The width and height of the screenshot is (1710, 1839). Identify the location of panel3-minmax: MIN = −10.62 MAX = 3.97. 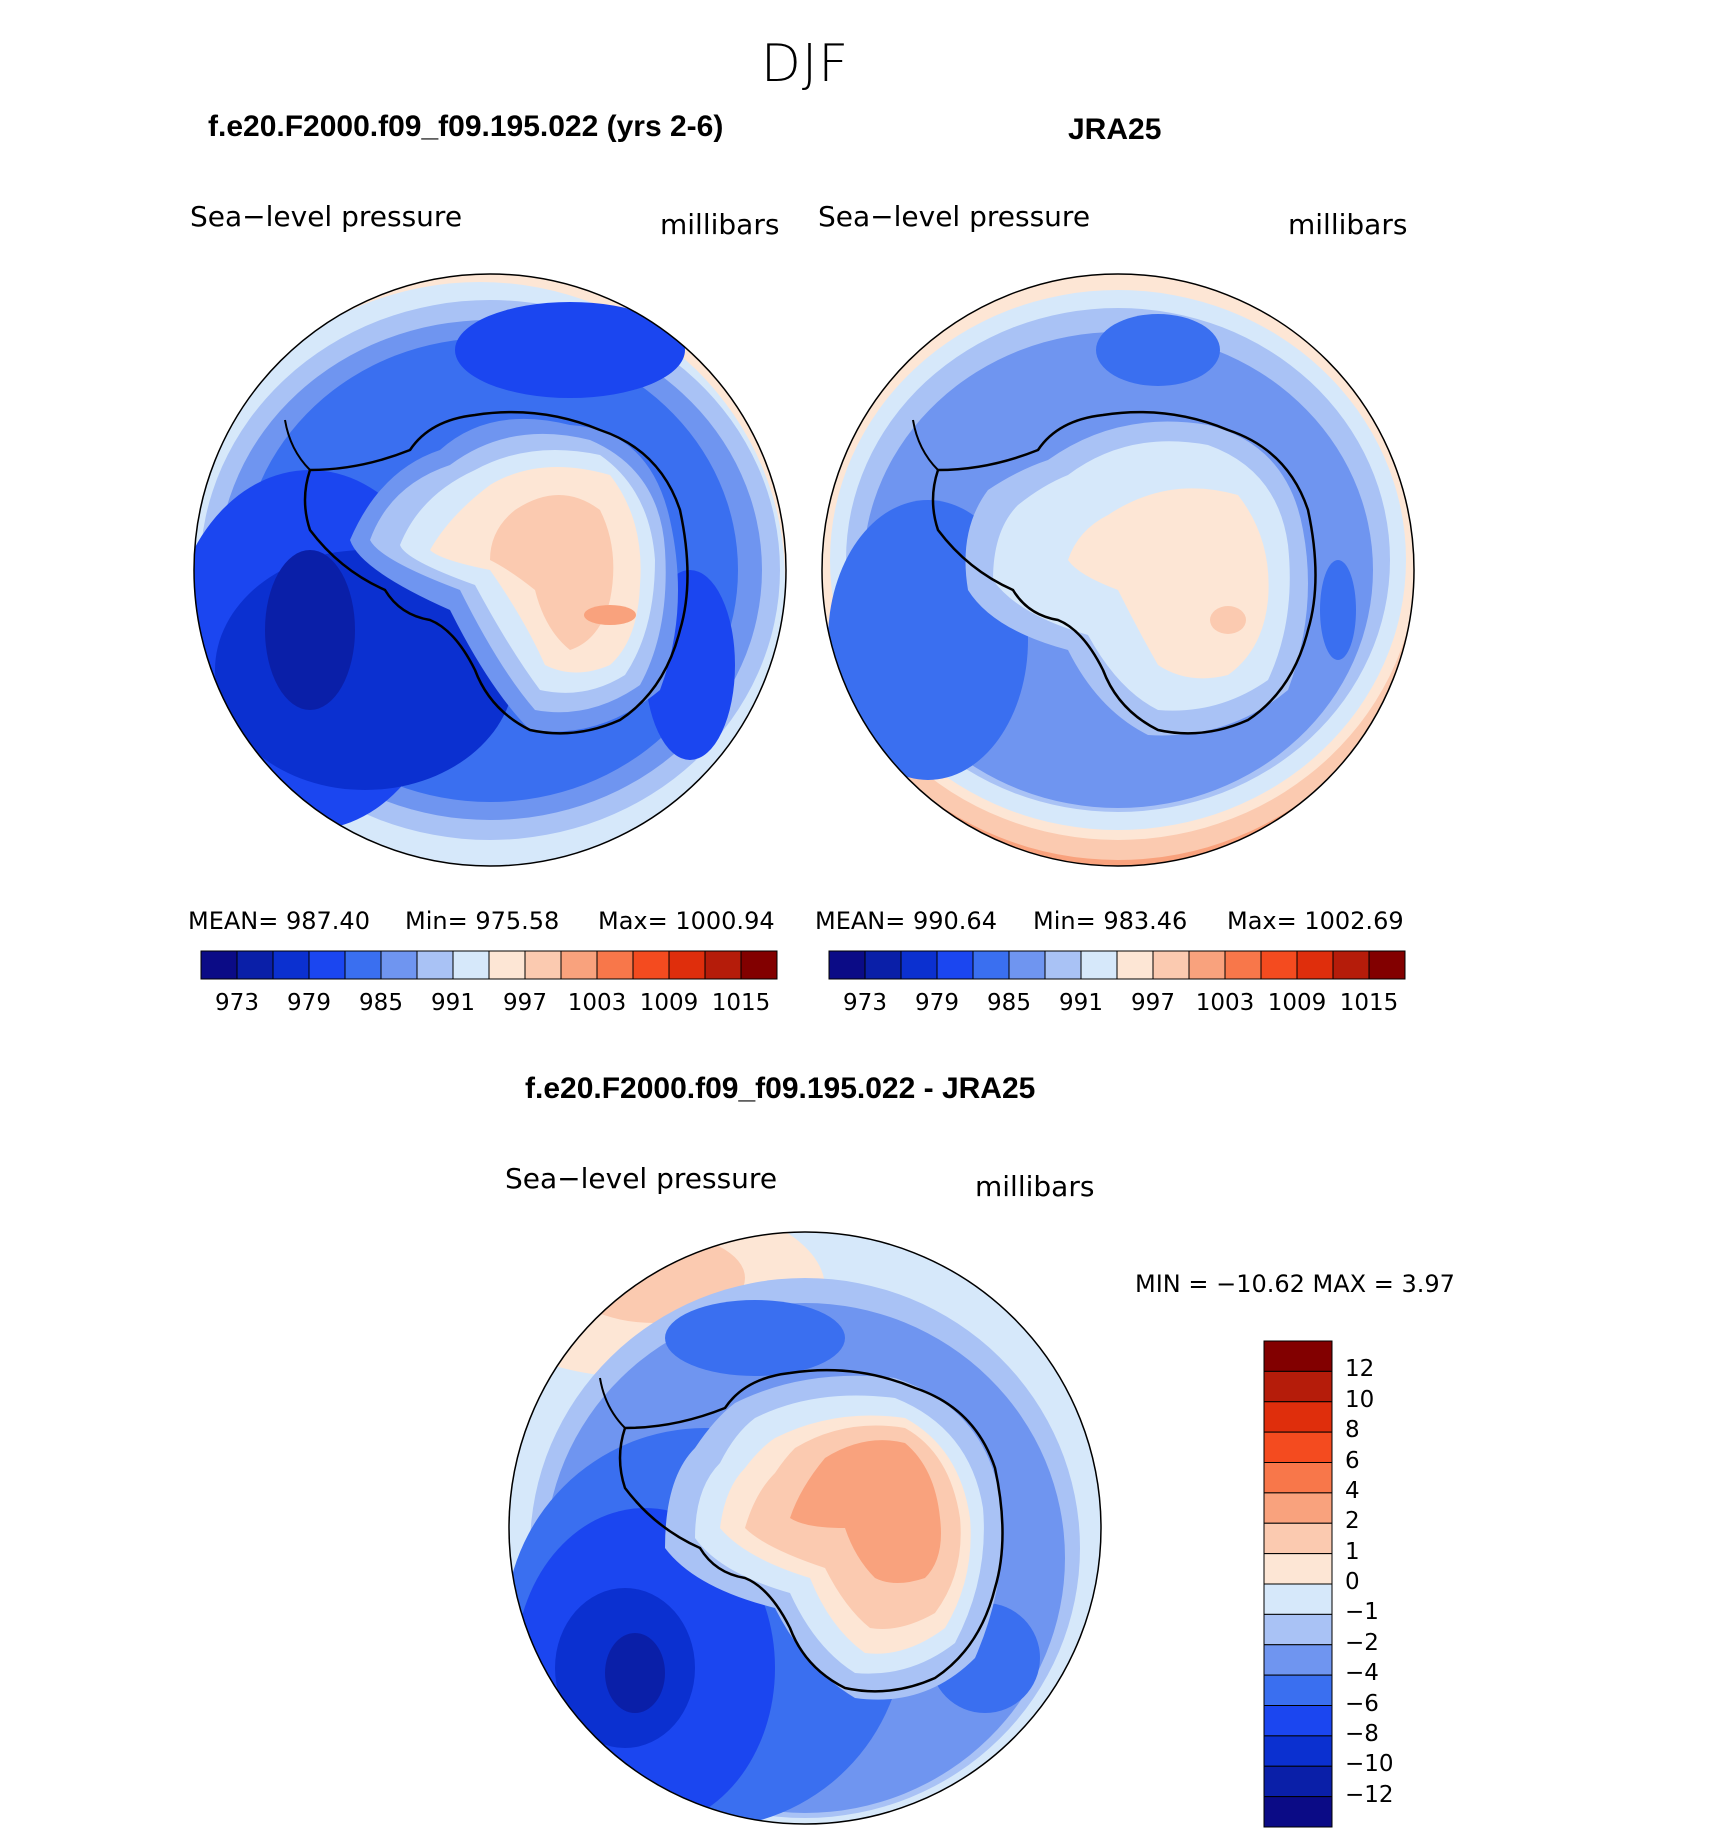
(1295, 1284).